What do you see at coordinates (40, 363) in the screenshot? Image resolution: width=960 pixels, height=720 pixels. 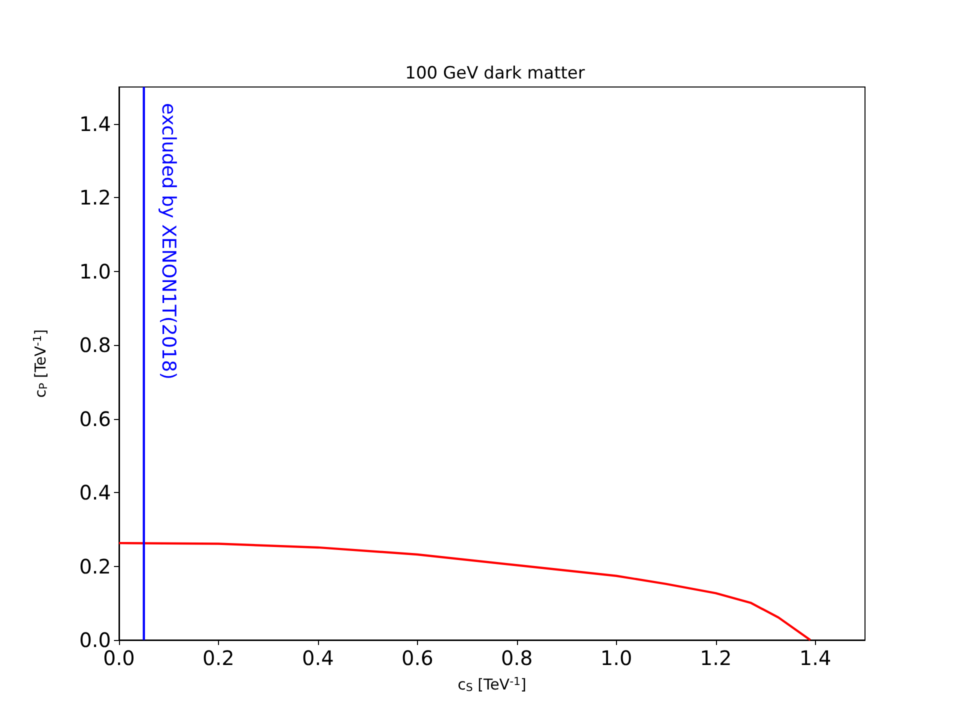 I see `y-axis-title: cP [TeV-1]` at bounding box center [40, 363].